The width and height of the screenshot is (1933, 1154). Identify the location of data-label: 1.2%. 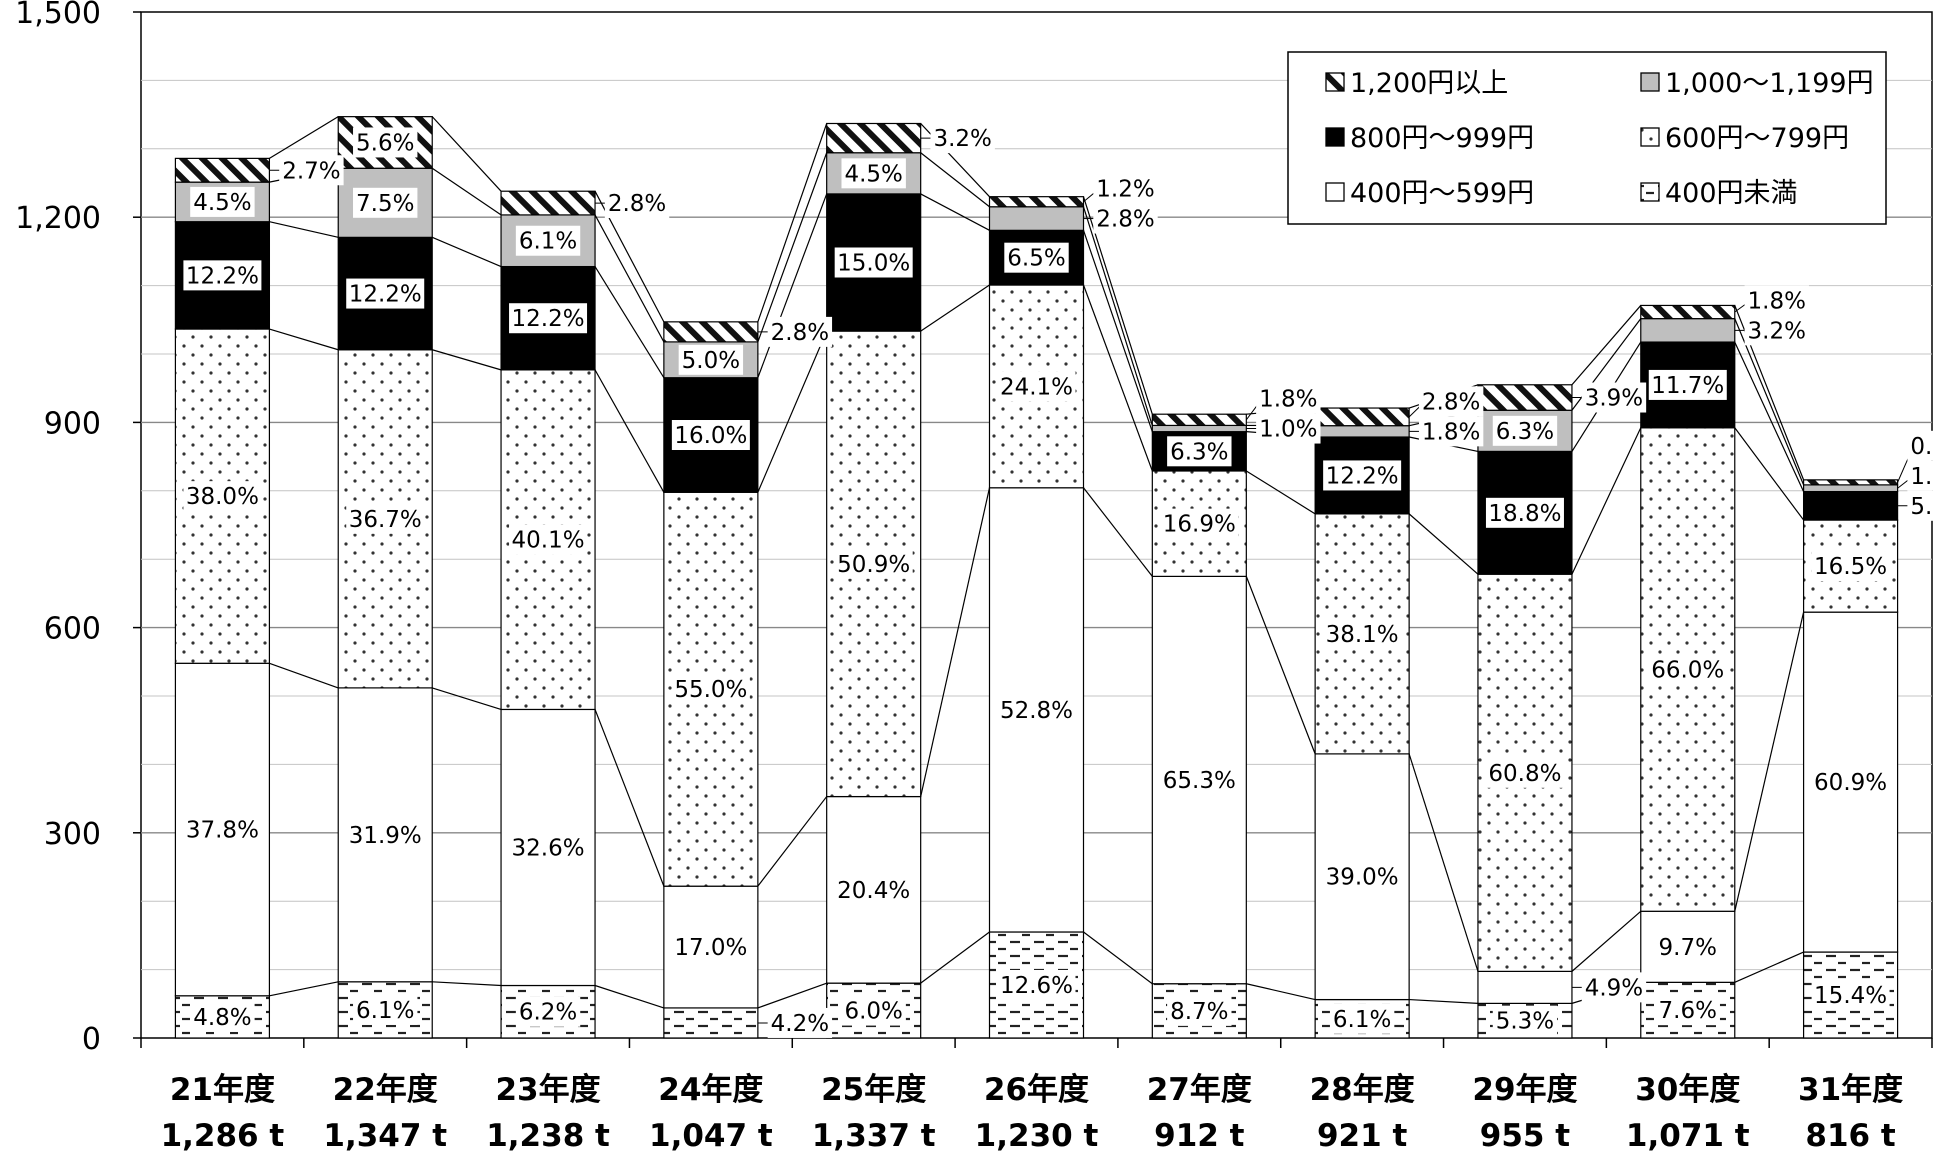
(1125, 190).